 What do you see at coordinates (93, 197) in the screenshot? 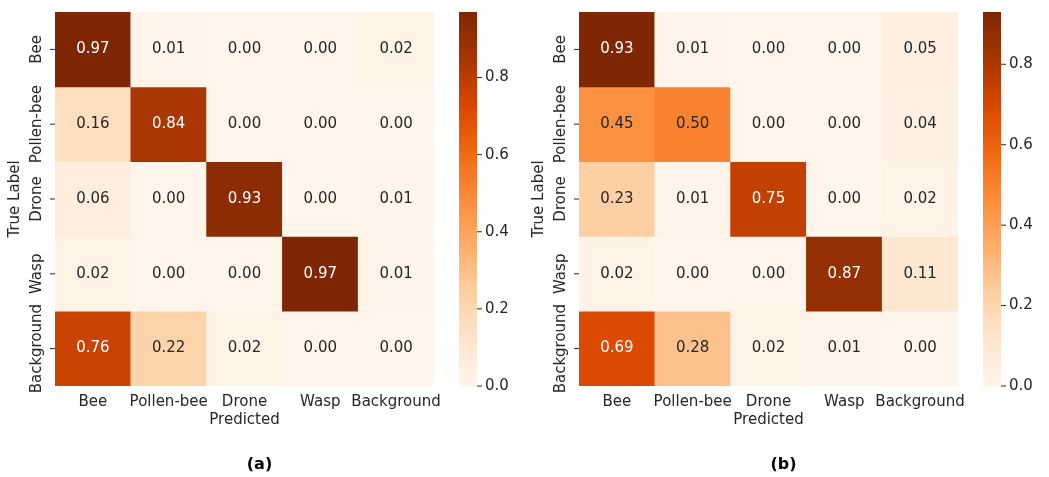
I see `data-label: 0.06` at bounding box center [93, 197].